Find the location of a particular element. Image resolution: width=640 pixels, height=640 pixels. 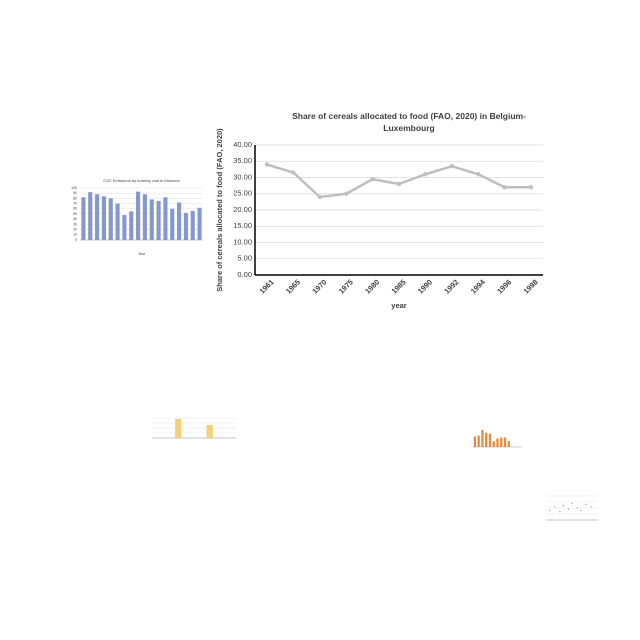

x-tick-label: 1990 is located at coordinates (425, 287).